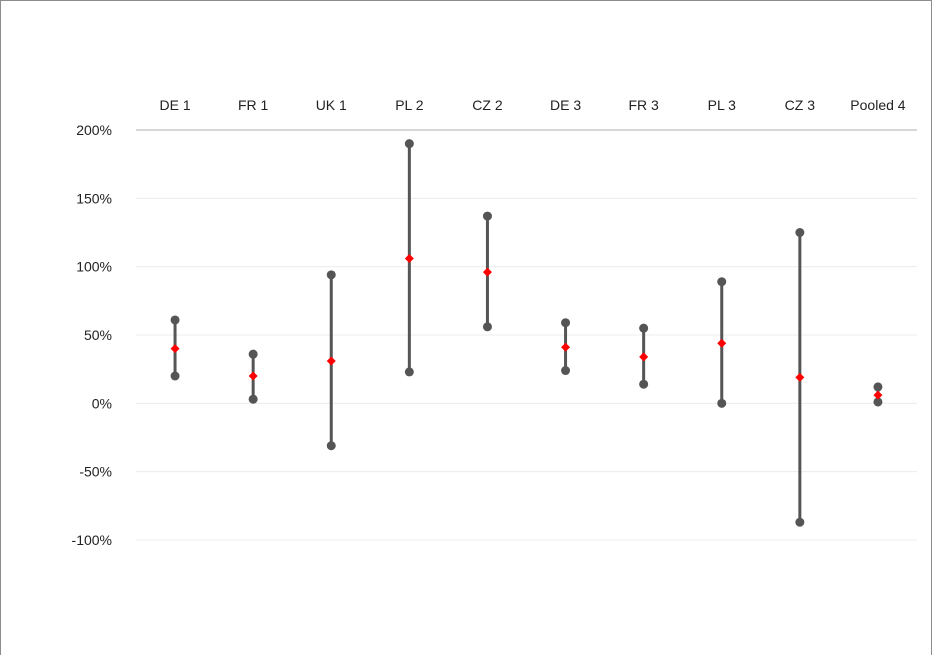 This screenshot has width=934, height=655. I want to click on category-label: CZ 2, so click(487, 105).